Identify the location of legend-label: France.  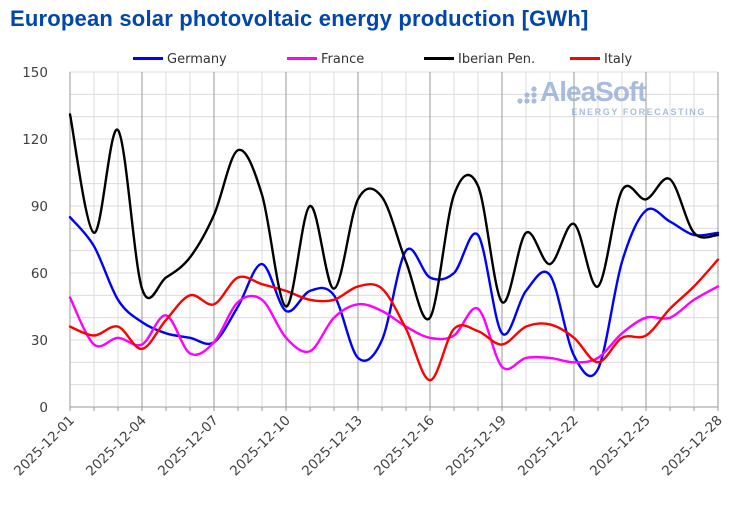
(343, 59).